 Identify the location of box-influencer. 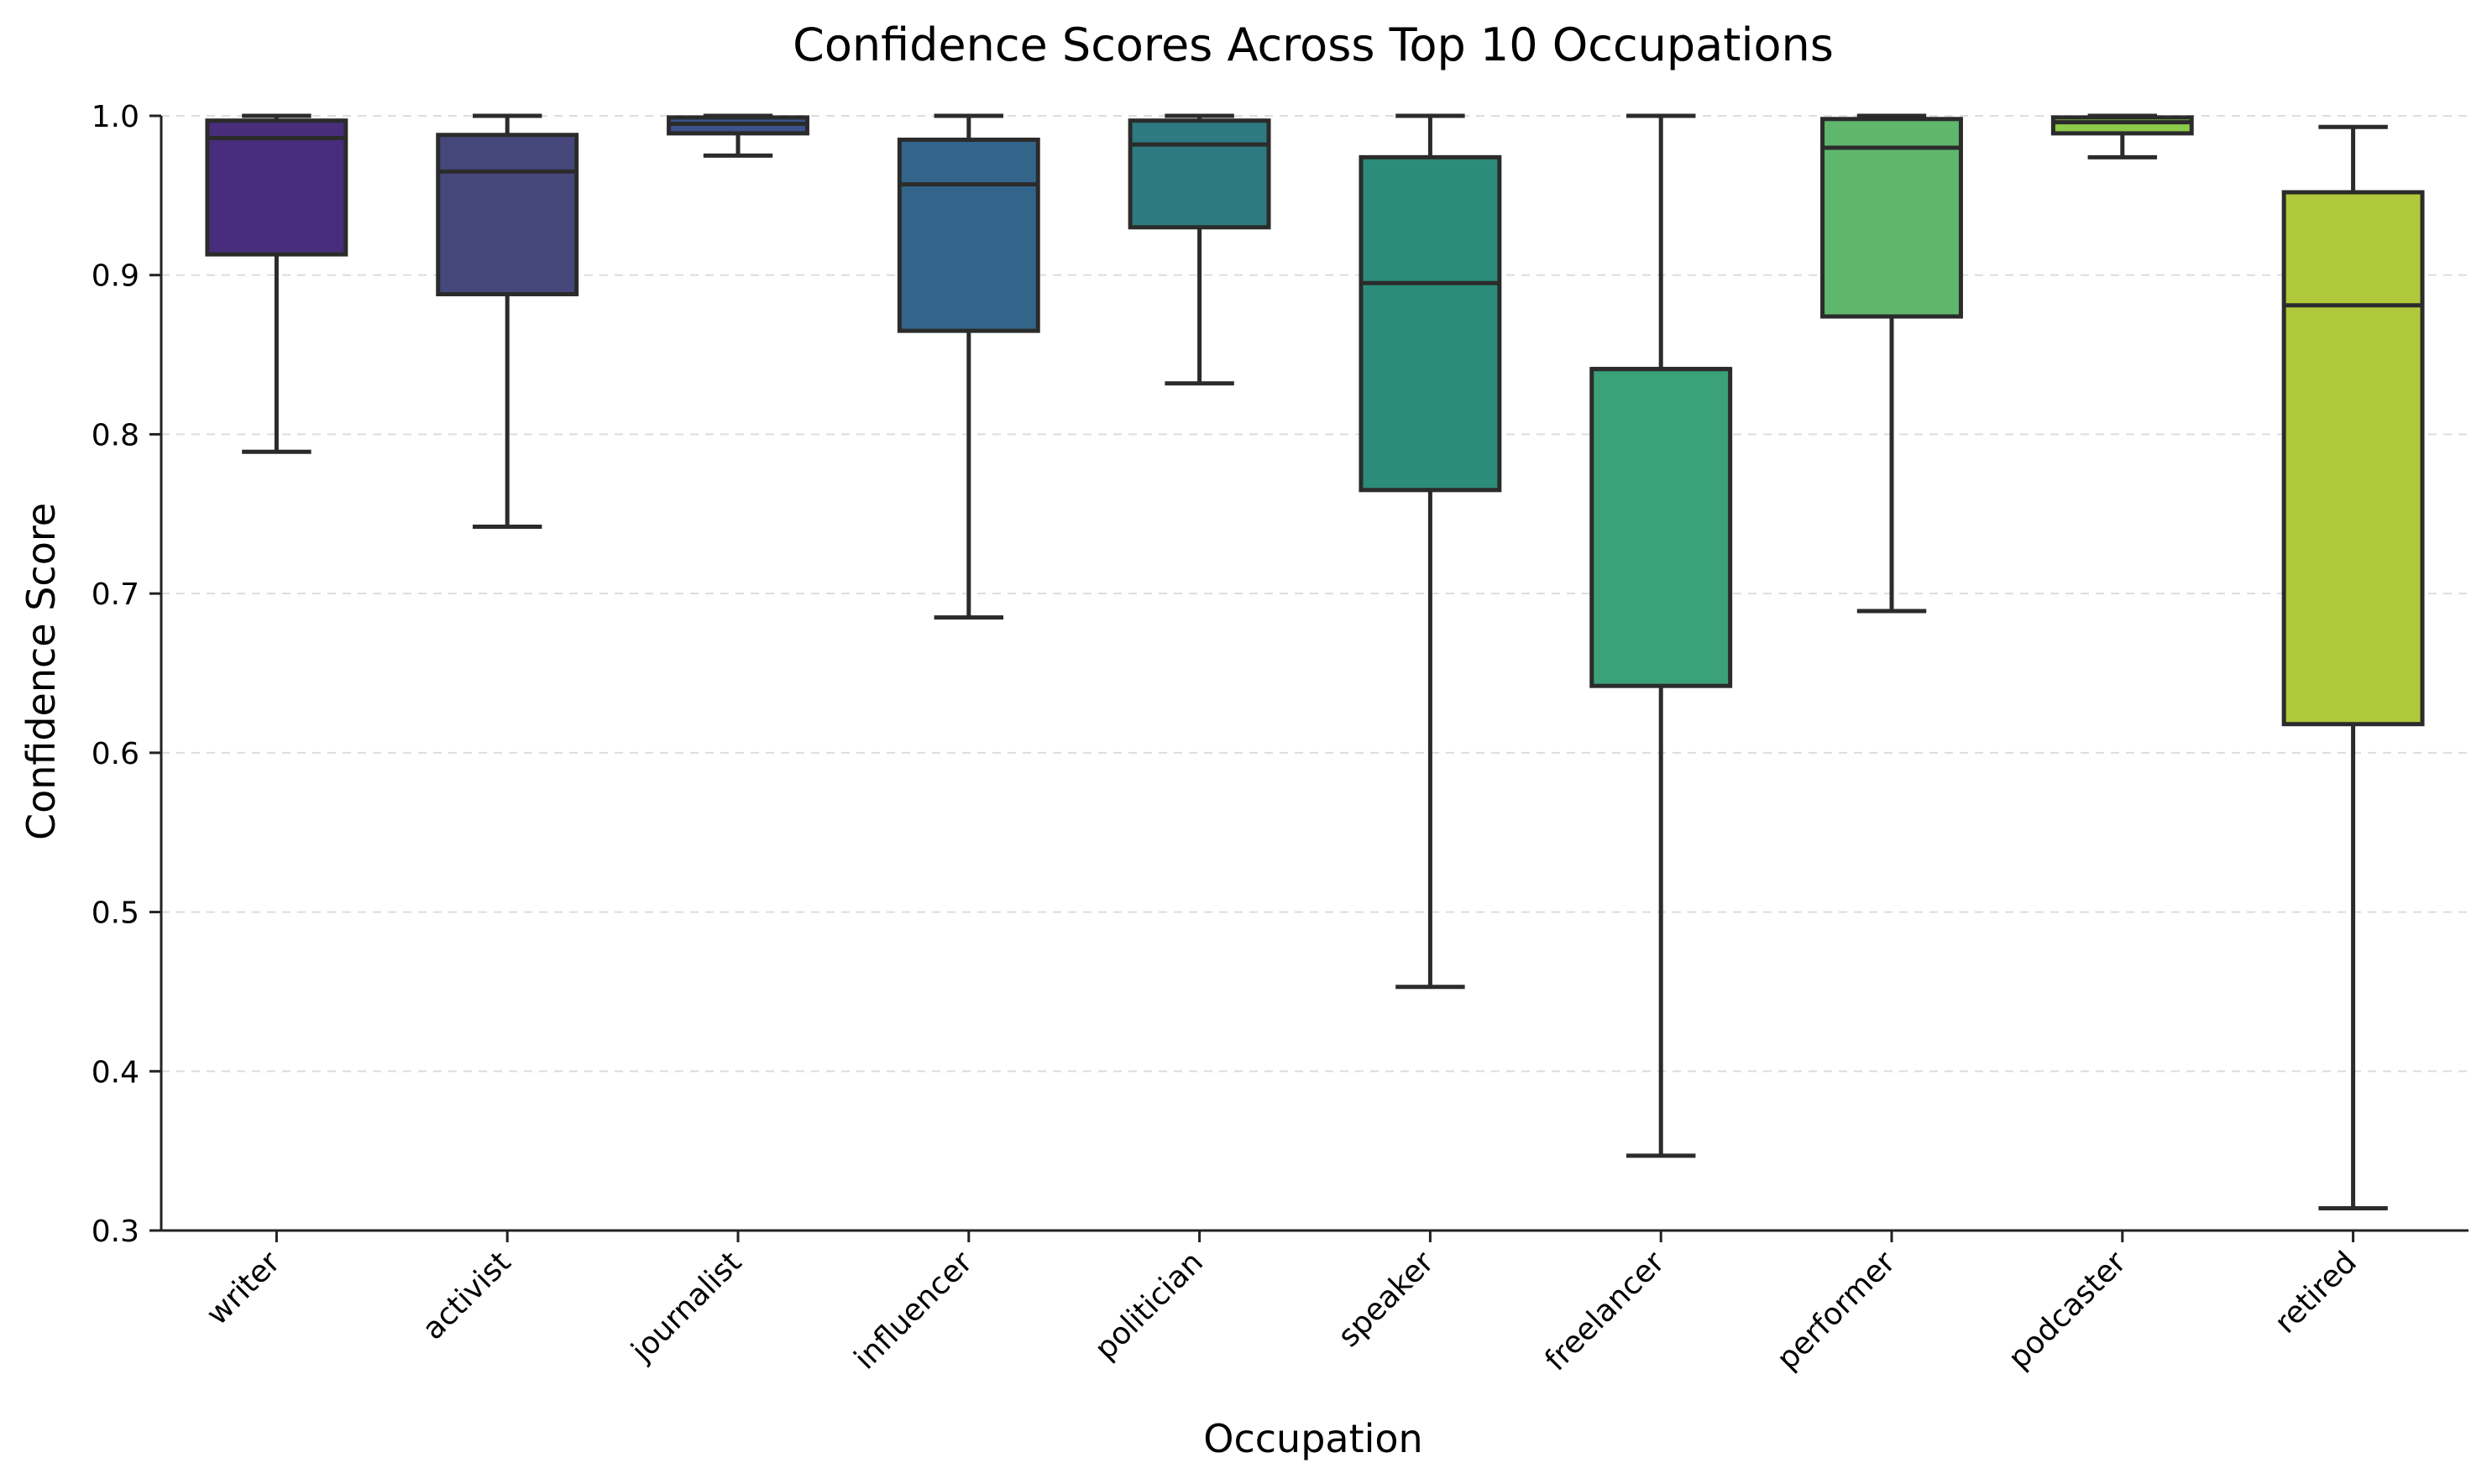
(968, 366).